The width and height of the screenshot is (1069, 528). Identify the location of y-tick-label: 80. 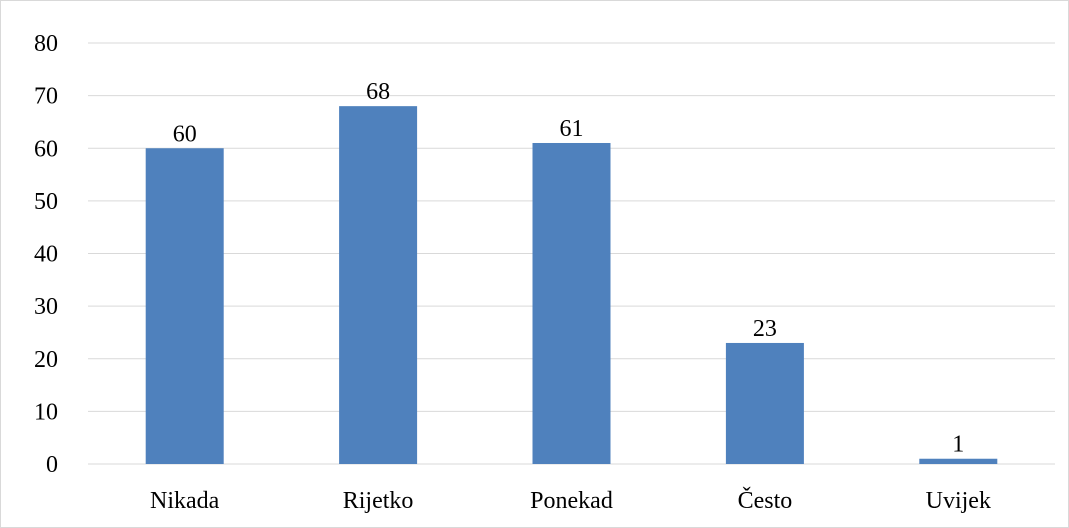
(46, 44).